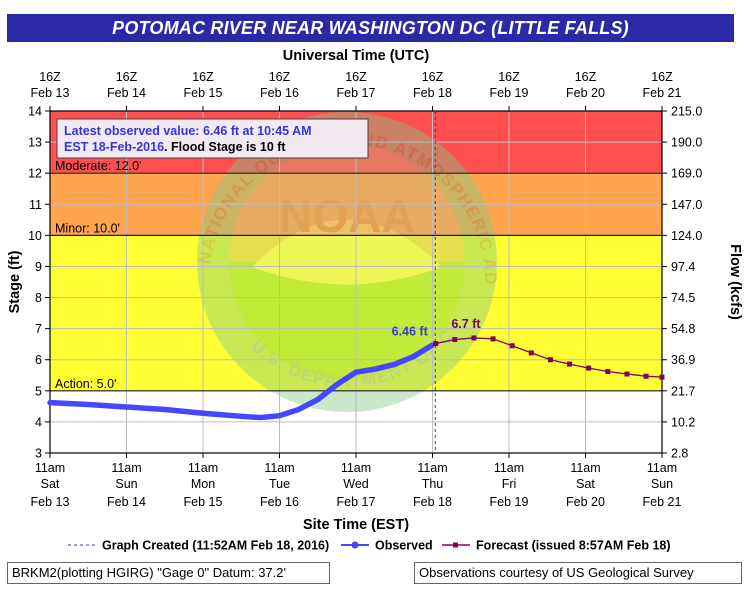  What do you see at coordinates (585, 502) in the screenshot?
I see `x-tick-date: Feb 20` at bounding box center [585, 502].